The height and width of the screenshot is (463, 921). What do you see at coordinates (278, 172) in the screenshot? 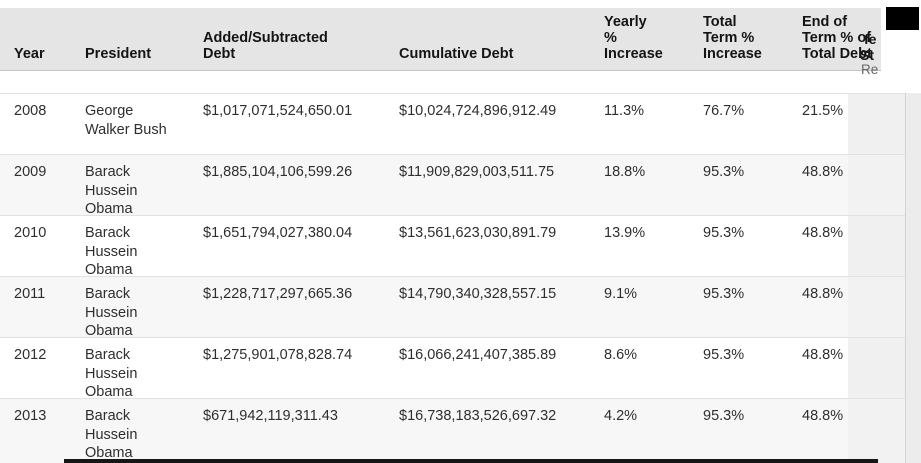
I see `cell-added-subtracted-debt: $1,885,104,106,599.26` at bounding box center [278, 172].